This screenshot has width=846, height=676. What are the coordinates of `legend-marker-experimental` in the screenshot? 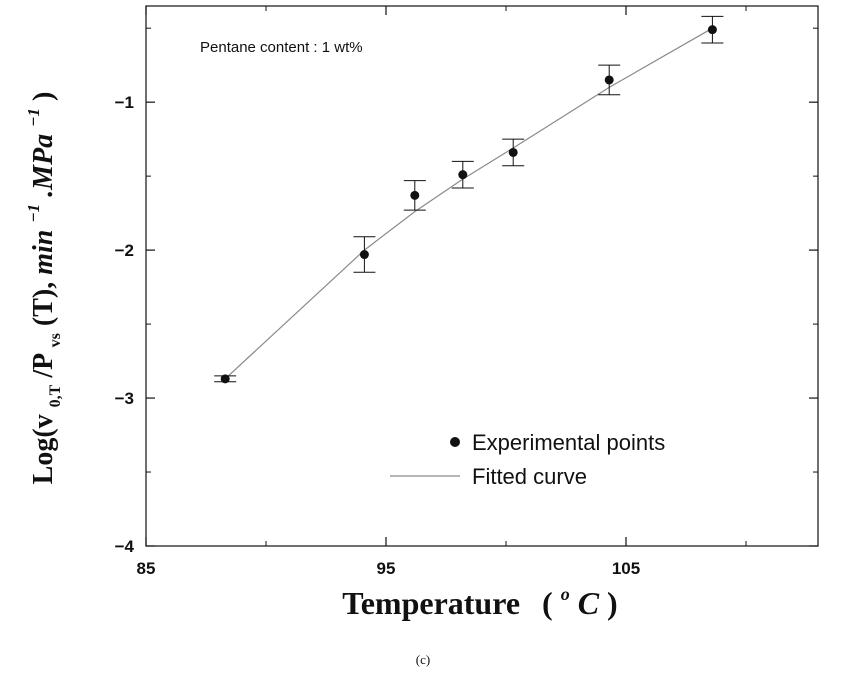 It's located at (455, 442).